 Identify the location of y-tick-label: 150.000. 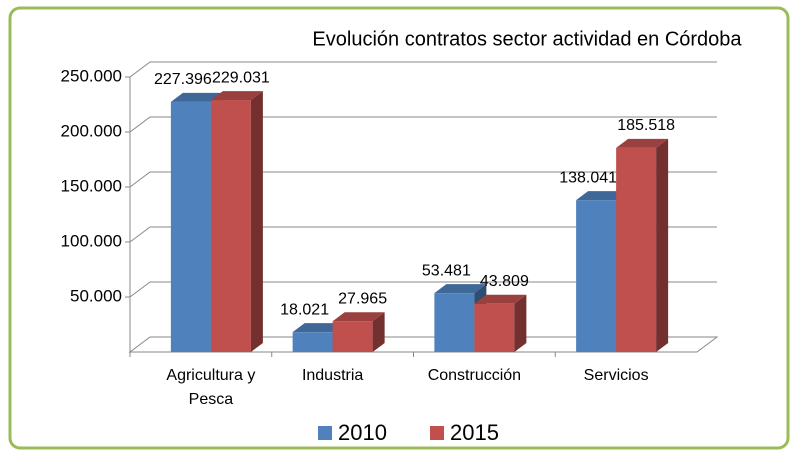
(91, 185).